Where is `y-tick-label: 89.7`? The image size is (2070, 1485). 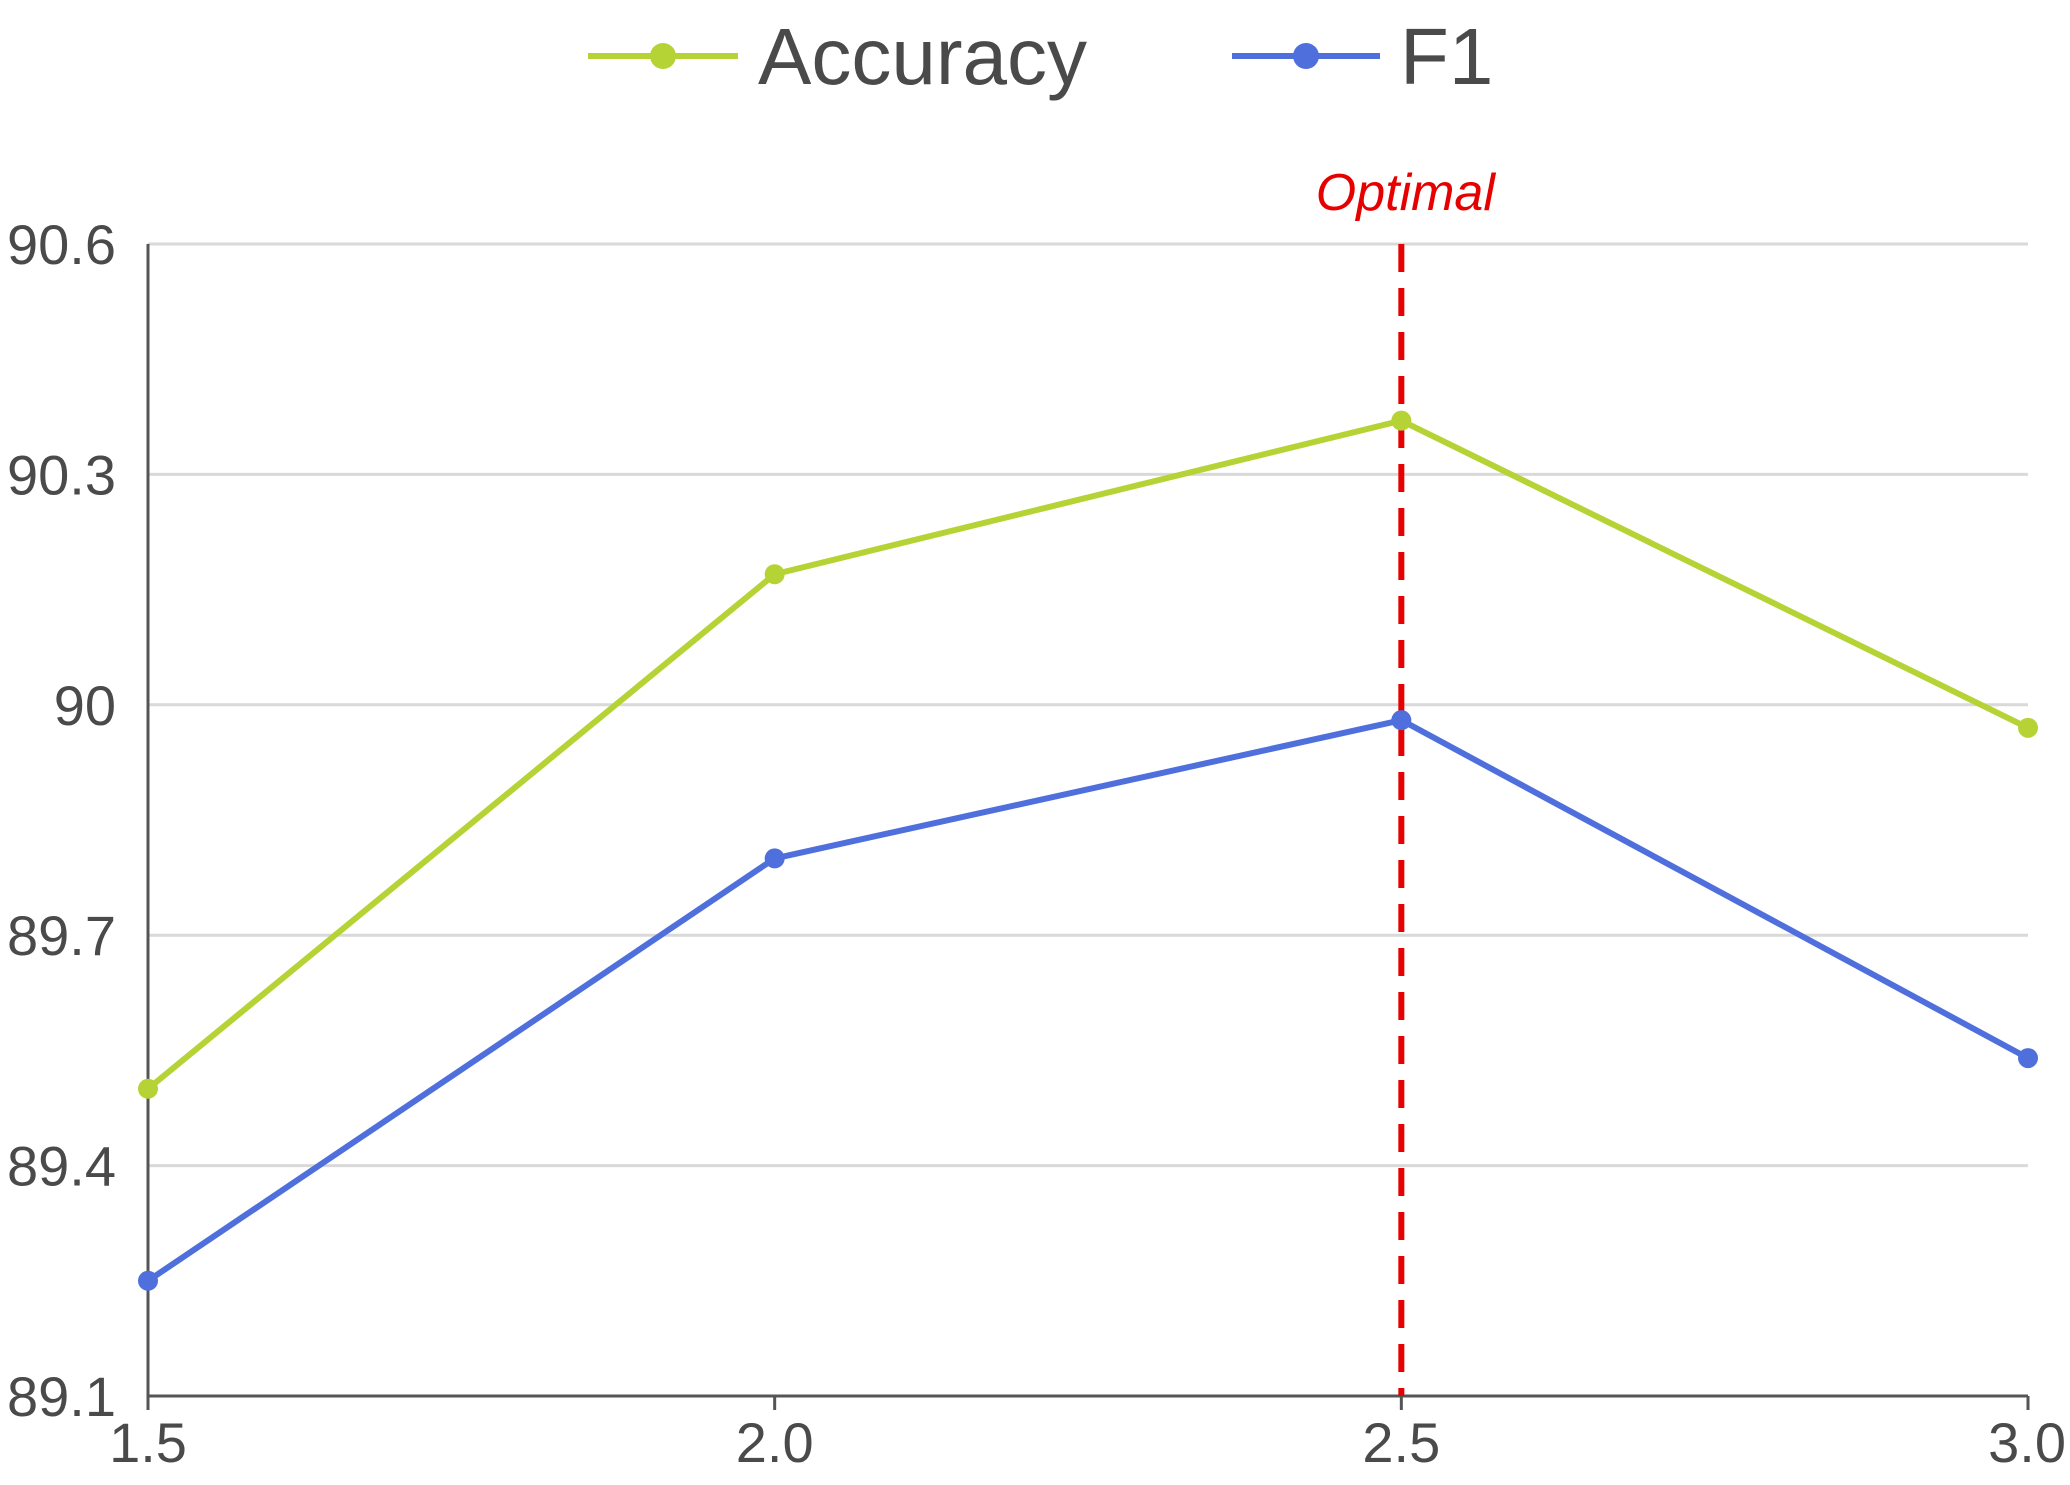 y-tick-label: 89.7 is located at coordinates (61, 935).